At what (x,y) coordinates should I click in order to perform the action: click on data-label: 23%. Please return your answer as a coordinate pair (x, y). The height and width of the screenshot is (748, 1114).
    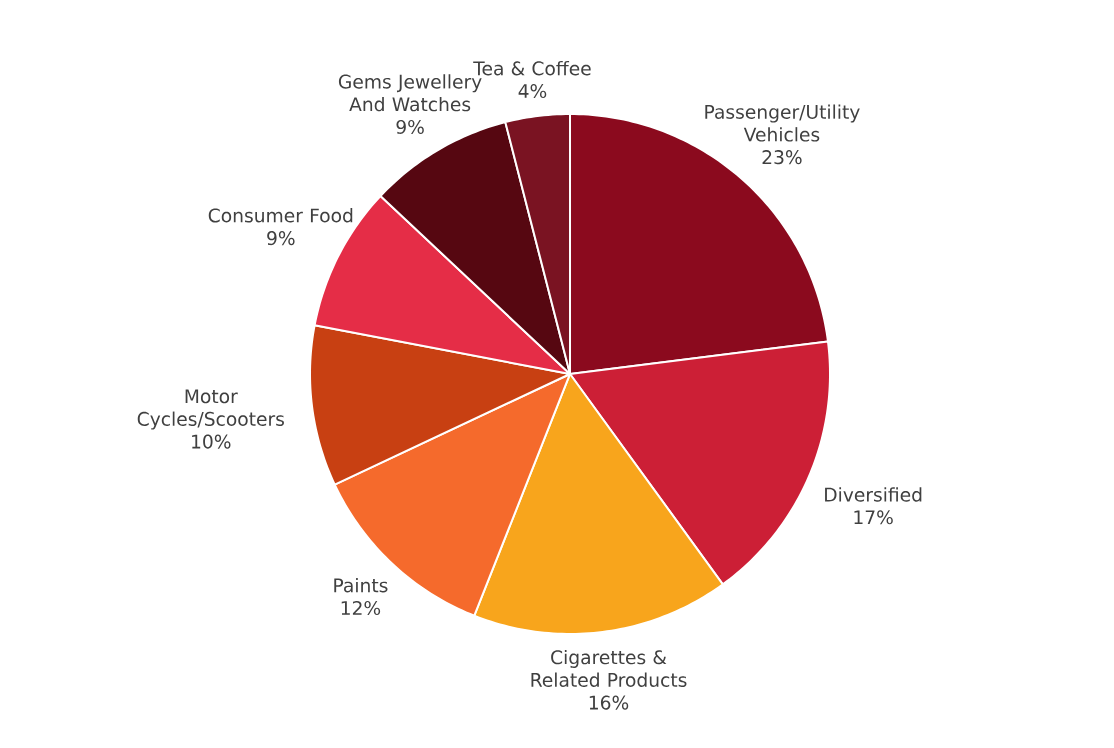
    Looking at the image, I should click on (782, 157).